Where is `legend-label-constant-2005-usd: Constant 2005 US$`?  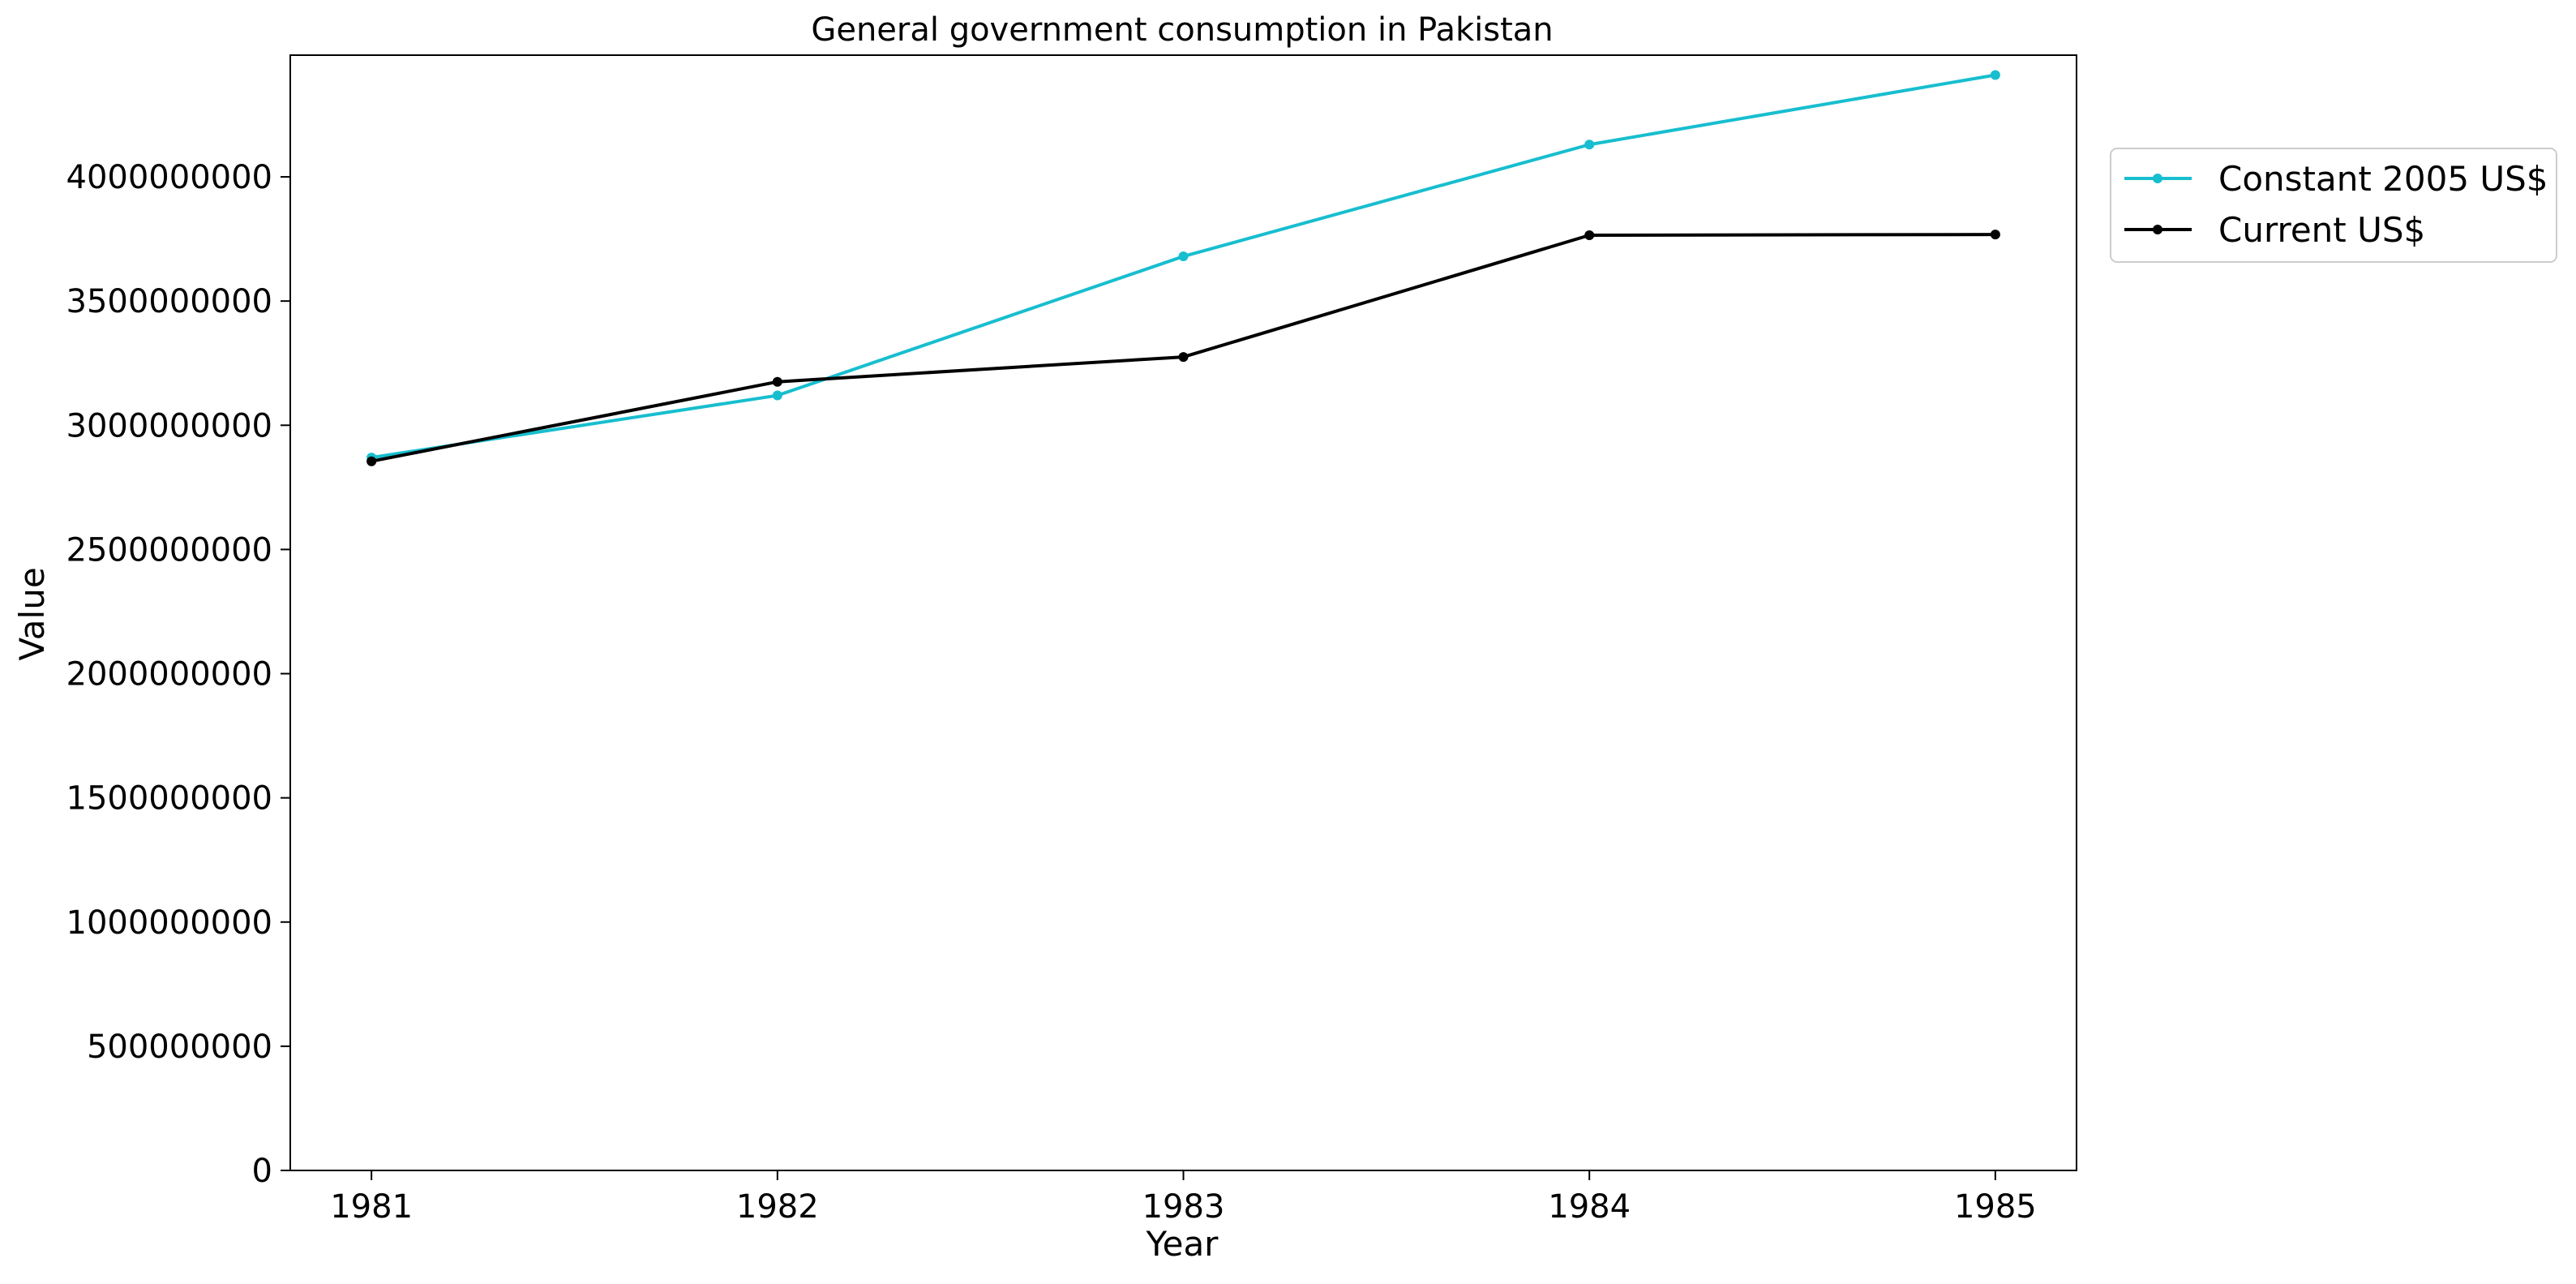
legend-label-constant-2005-usd: Constant 2005 US$ is located at coordinates (2383, 179).